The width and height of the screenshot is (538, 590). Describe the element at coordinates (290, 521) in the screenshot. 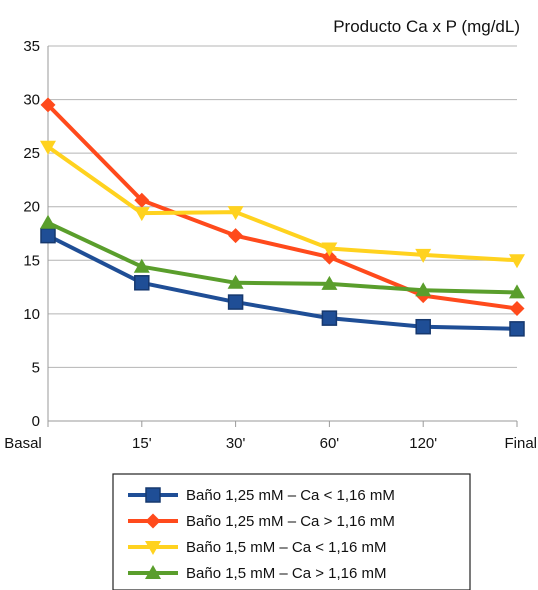

I see `legend-label-2: Baño 1,25 mM – Ca > 1,16 mM` at that location.